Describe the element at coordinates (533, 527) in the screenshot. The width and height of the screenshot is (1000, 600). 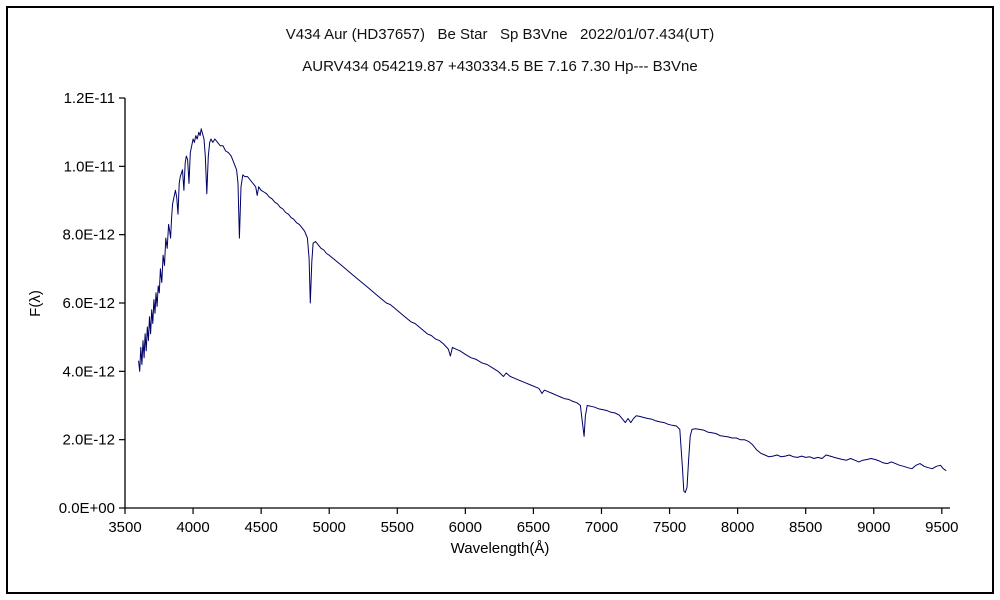
I see `x-tick-label: 6500` at that location.